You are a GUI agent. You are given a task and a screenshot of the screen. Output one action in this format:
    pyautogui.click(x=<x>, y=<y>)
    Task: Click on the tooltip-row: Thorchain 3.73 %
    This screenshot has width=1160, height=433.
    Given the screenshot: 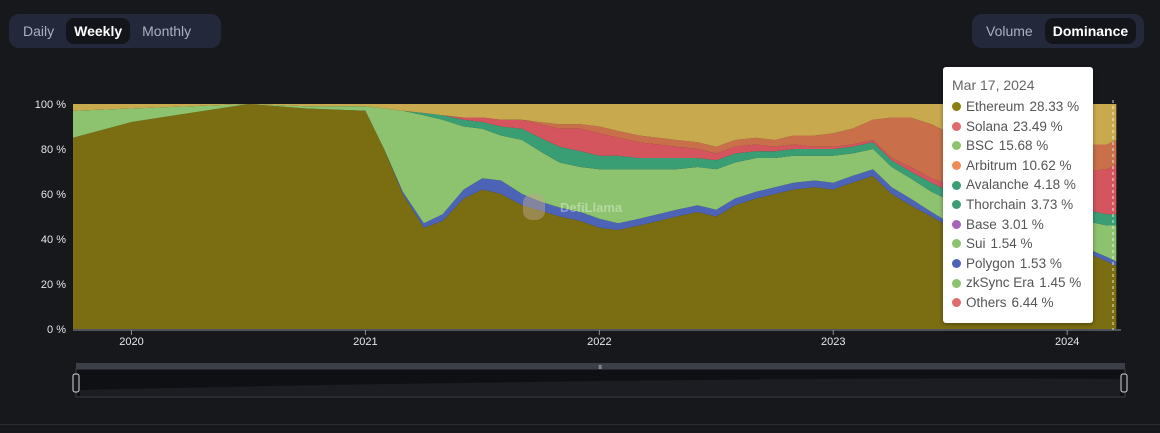 What is the action you would take?
    pyautogui.click(x=1018, y=205)
    